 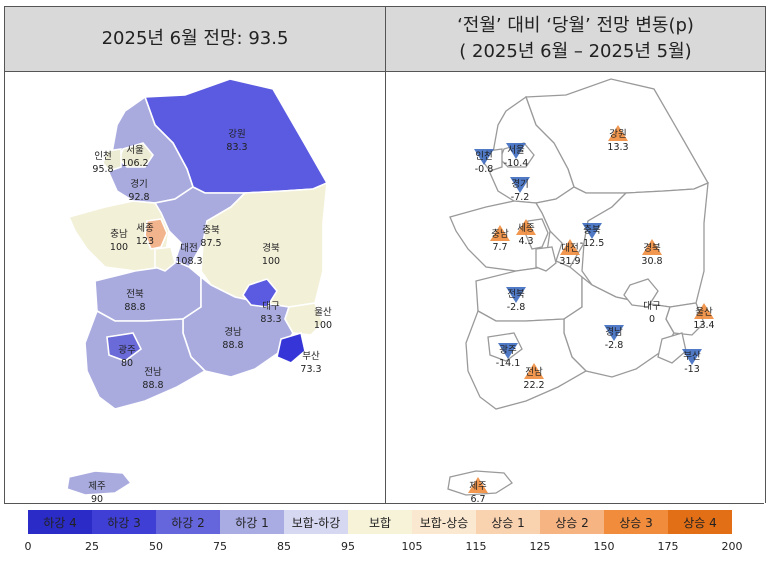 What do you see at coordinates (119, 247) in the screenshot?
I see `region-value-chungnam: 100` at bounding box center [119, 247].